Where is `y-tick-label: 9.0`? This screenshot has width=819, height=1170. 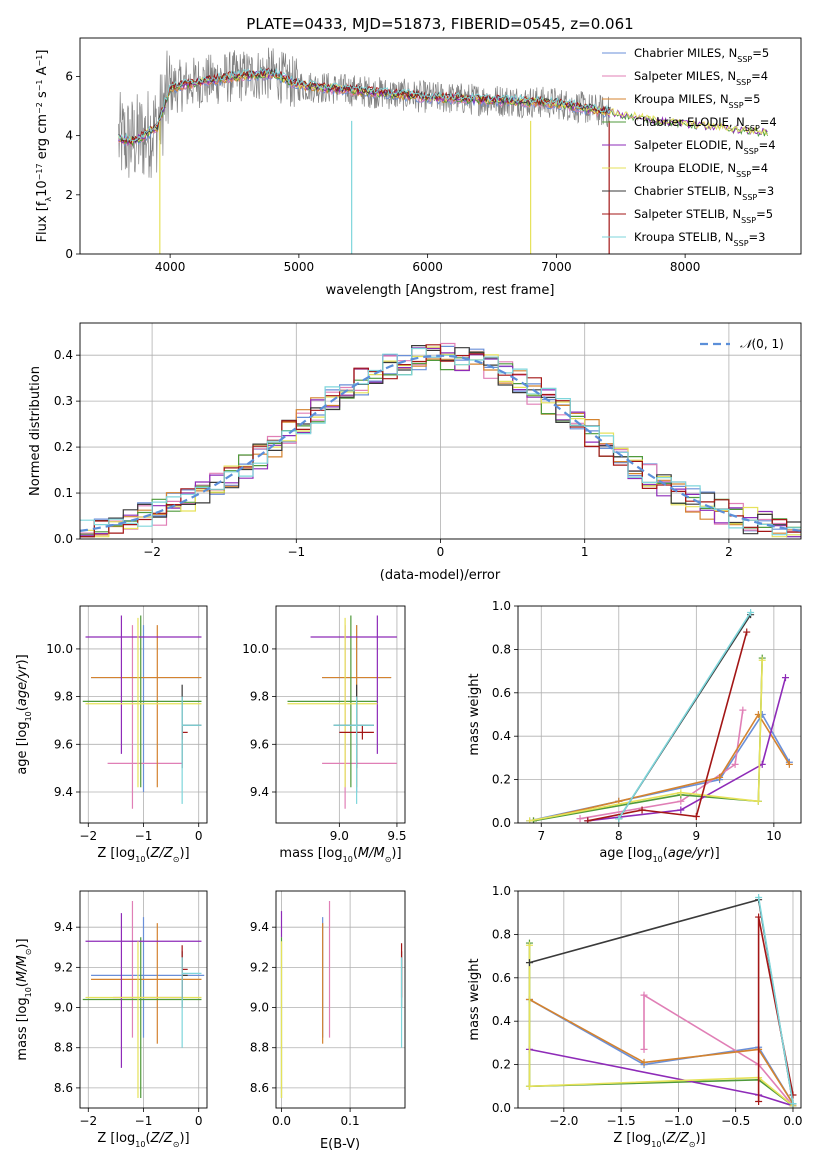
y-tick-label: 9.0 is located at coordinates (63, 1008).